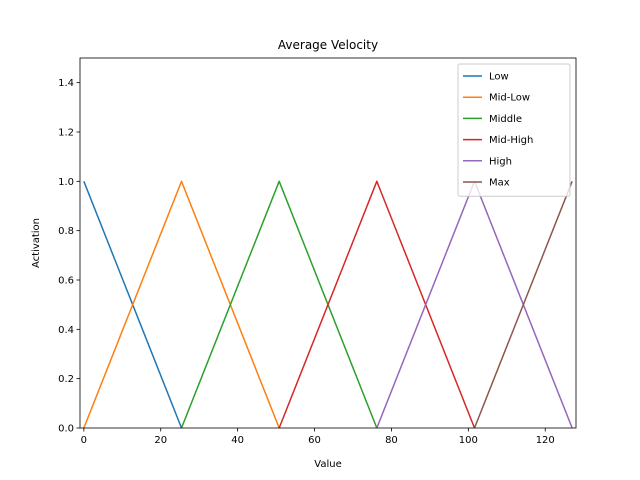 The width and height of the screenshot is (640, 480). What do you see at coordinates (66, 330) in the screenshot?
I see `y-tick-label: 0.4` at bounding box center [66, 330].